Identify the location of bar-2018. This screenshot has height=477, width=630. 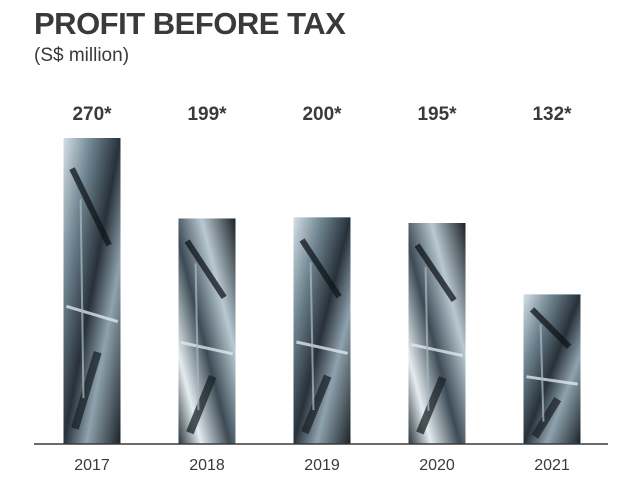
(207, 331).